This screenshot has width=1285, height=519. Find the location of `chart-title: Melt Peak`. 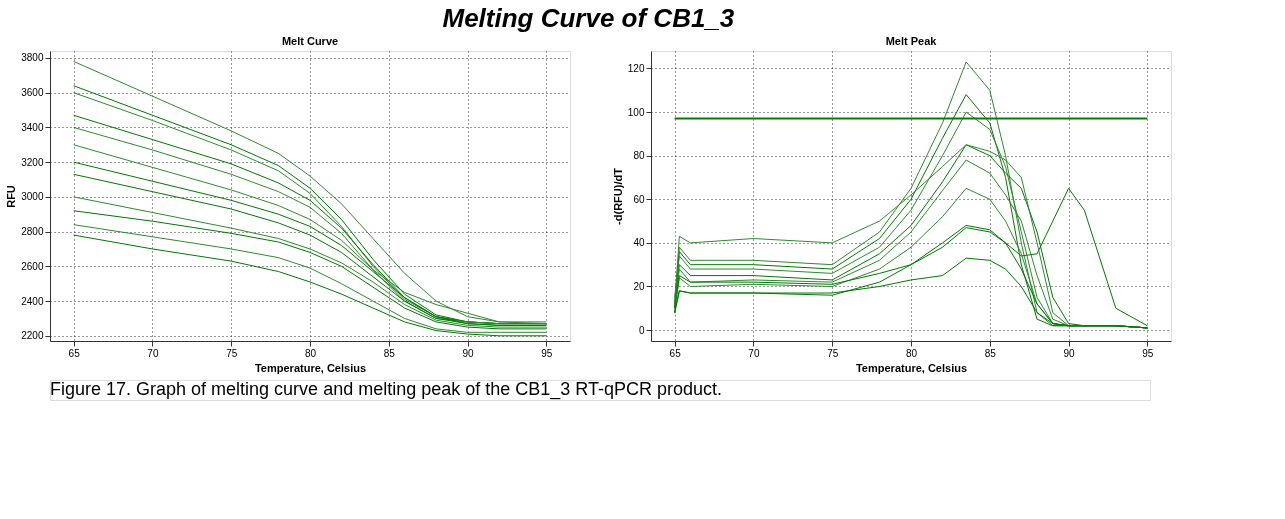

chart-title: Melt Peak is located at coordinates (911, 41).